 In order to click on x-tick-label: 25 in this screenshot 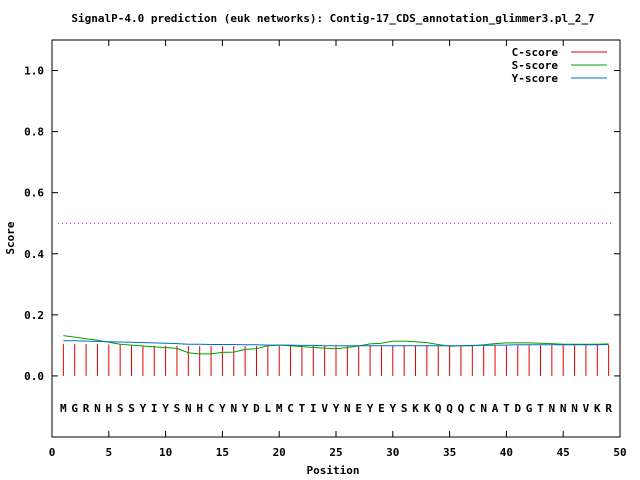, I will do `click(335, 452)`.